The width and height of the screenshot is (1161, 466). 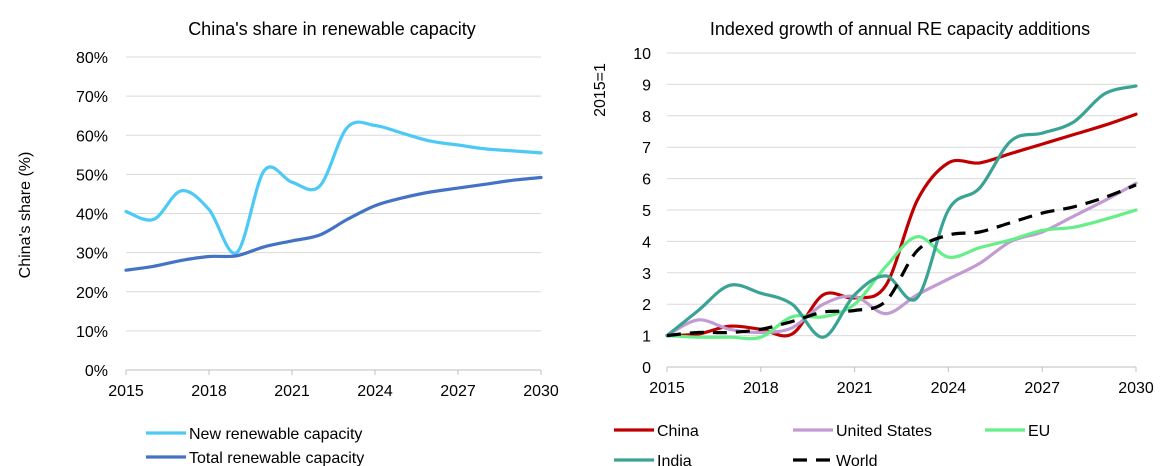 What do you see at coordinates (646, 117) in the screenshot?
I see `chart2-y-tick-label: 8` at bounding box center [646, 117].